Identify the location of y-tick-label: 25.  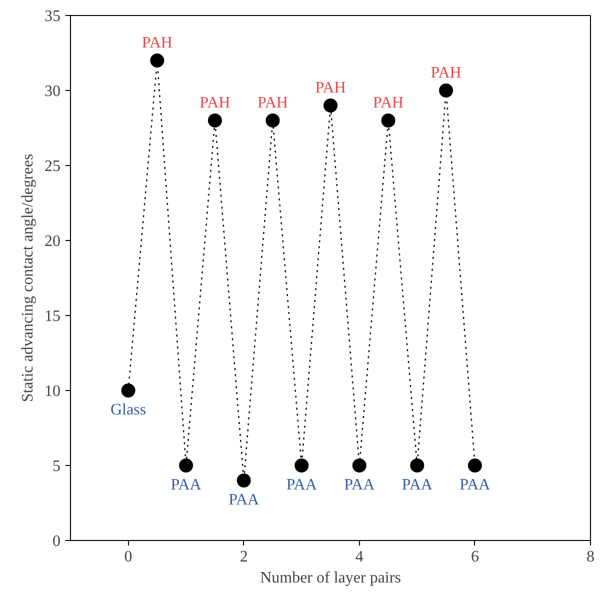
(52, 166).